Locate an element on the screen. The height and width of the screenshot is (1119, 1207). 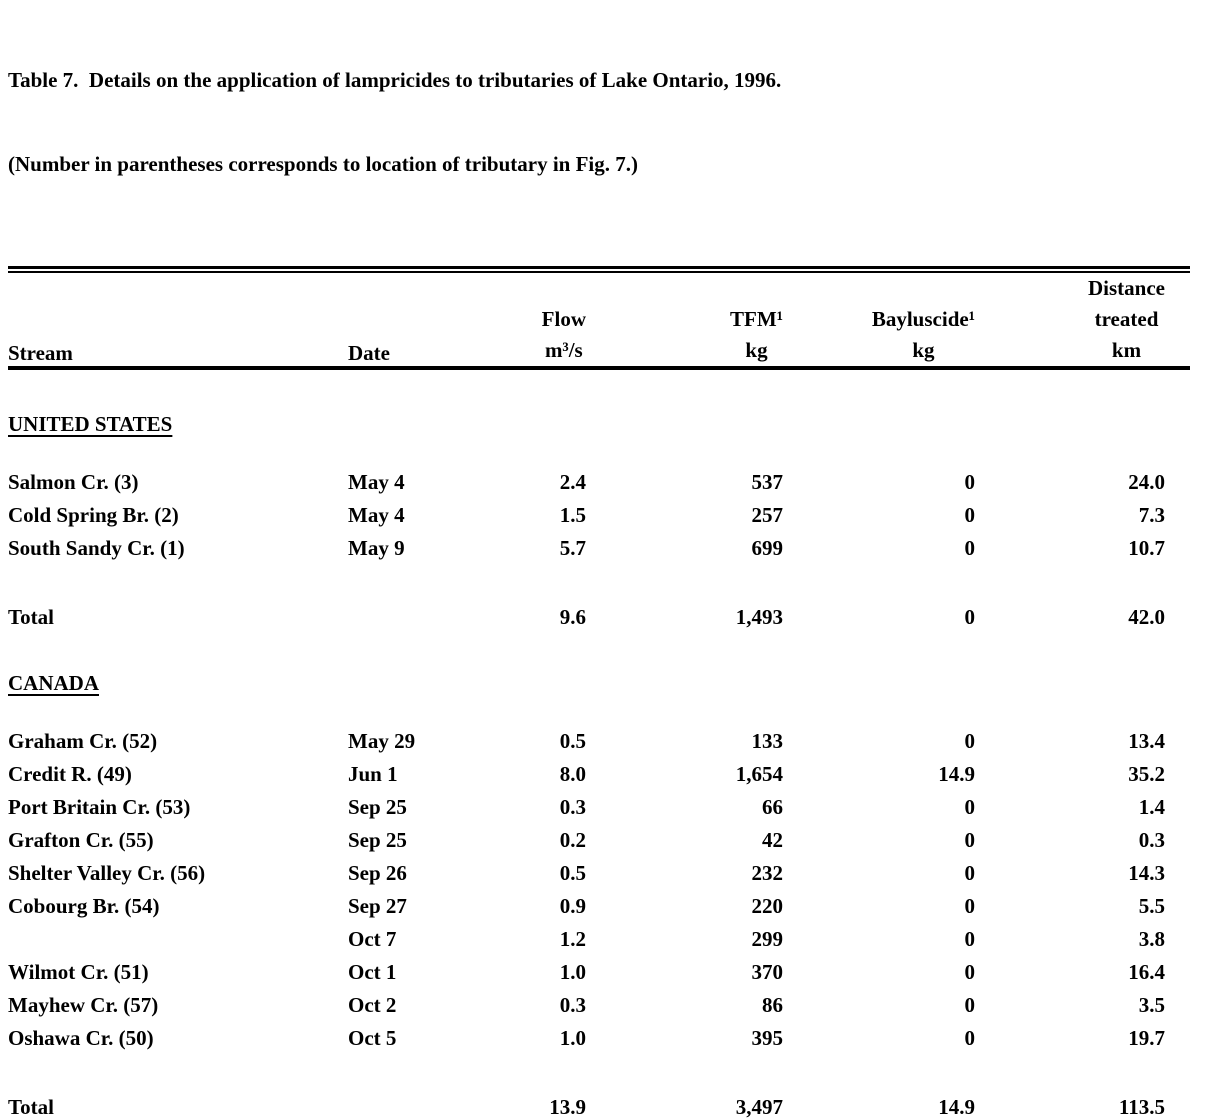
header-row: Stream Date Flow m³/s TFM¹ kg Ba is located at coordinates (599, 321).